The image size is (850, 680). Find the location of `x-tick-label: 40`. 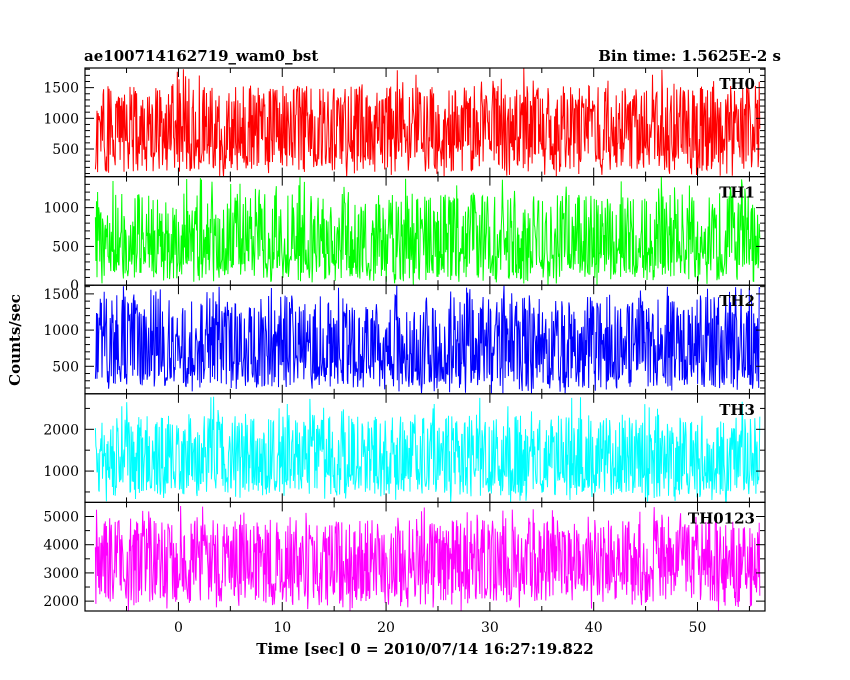

x-tick-label: 40 is located at coordinates (594, 628).